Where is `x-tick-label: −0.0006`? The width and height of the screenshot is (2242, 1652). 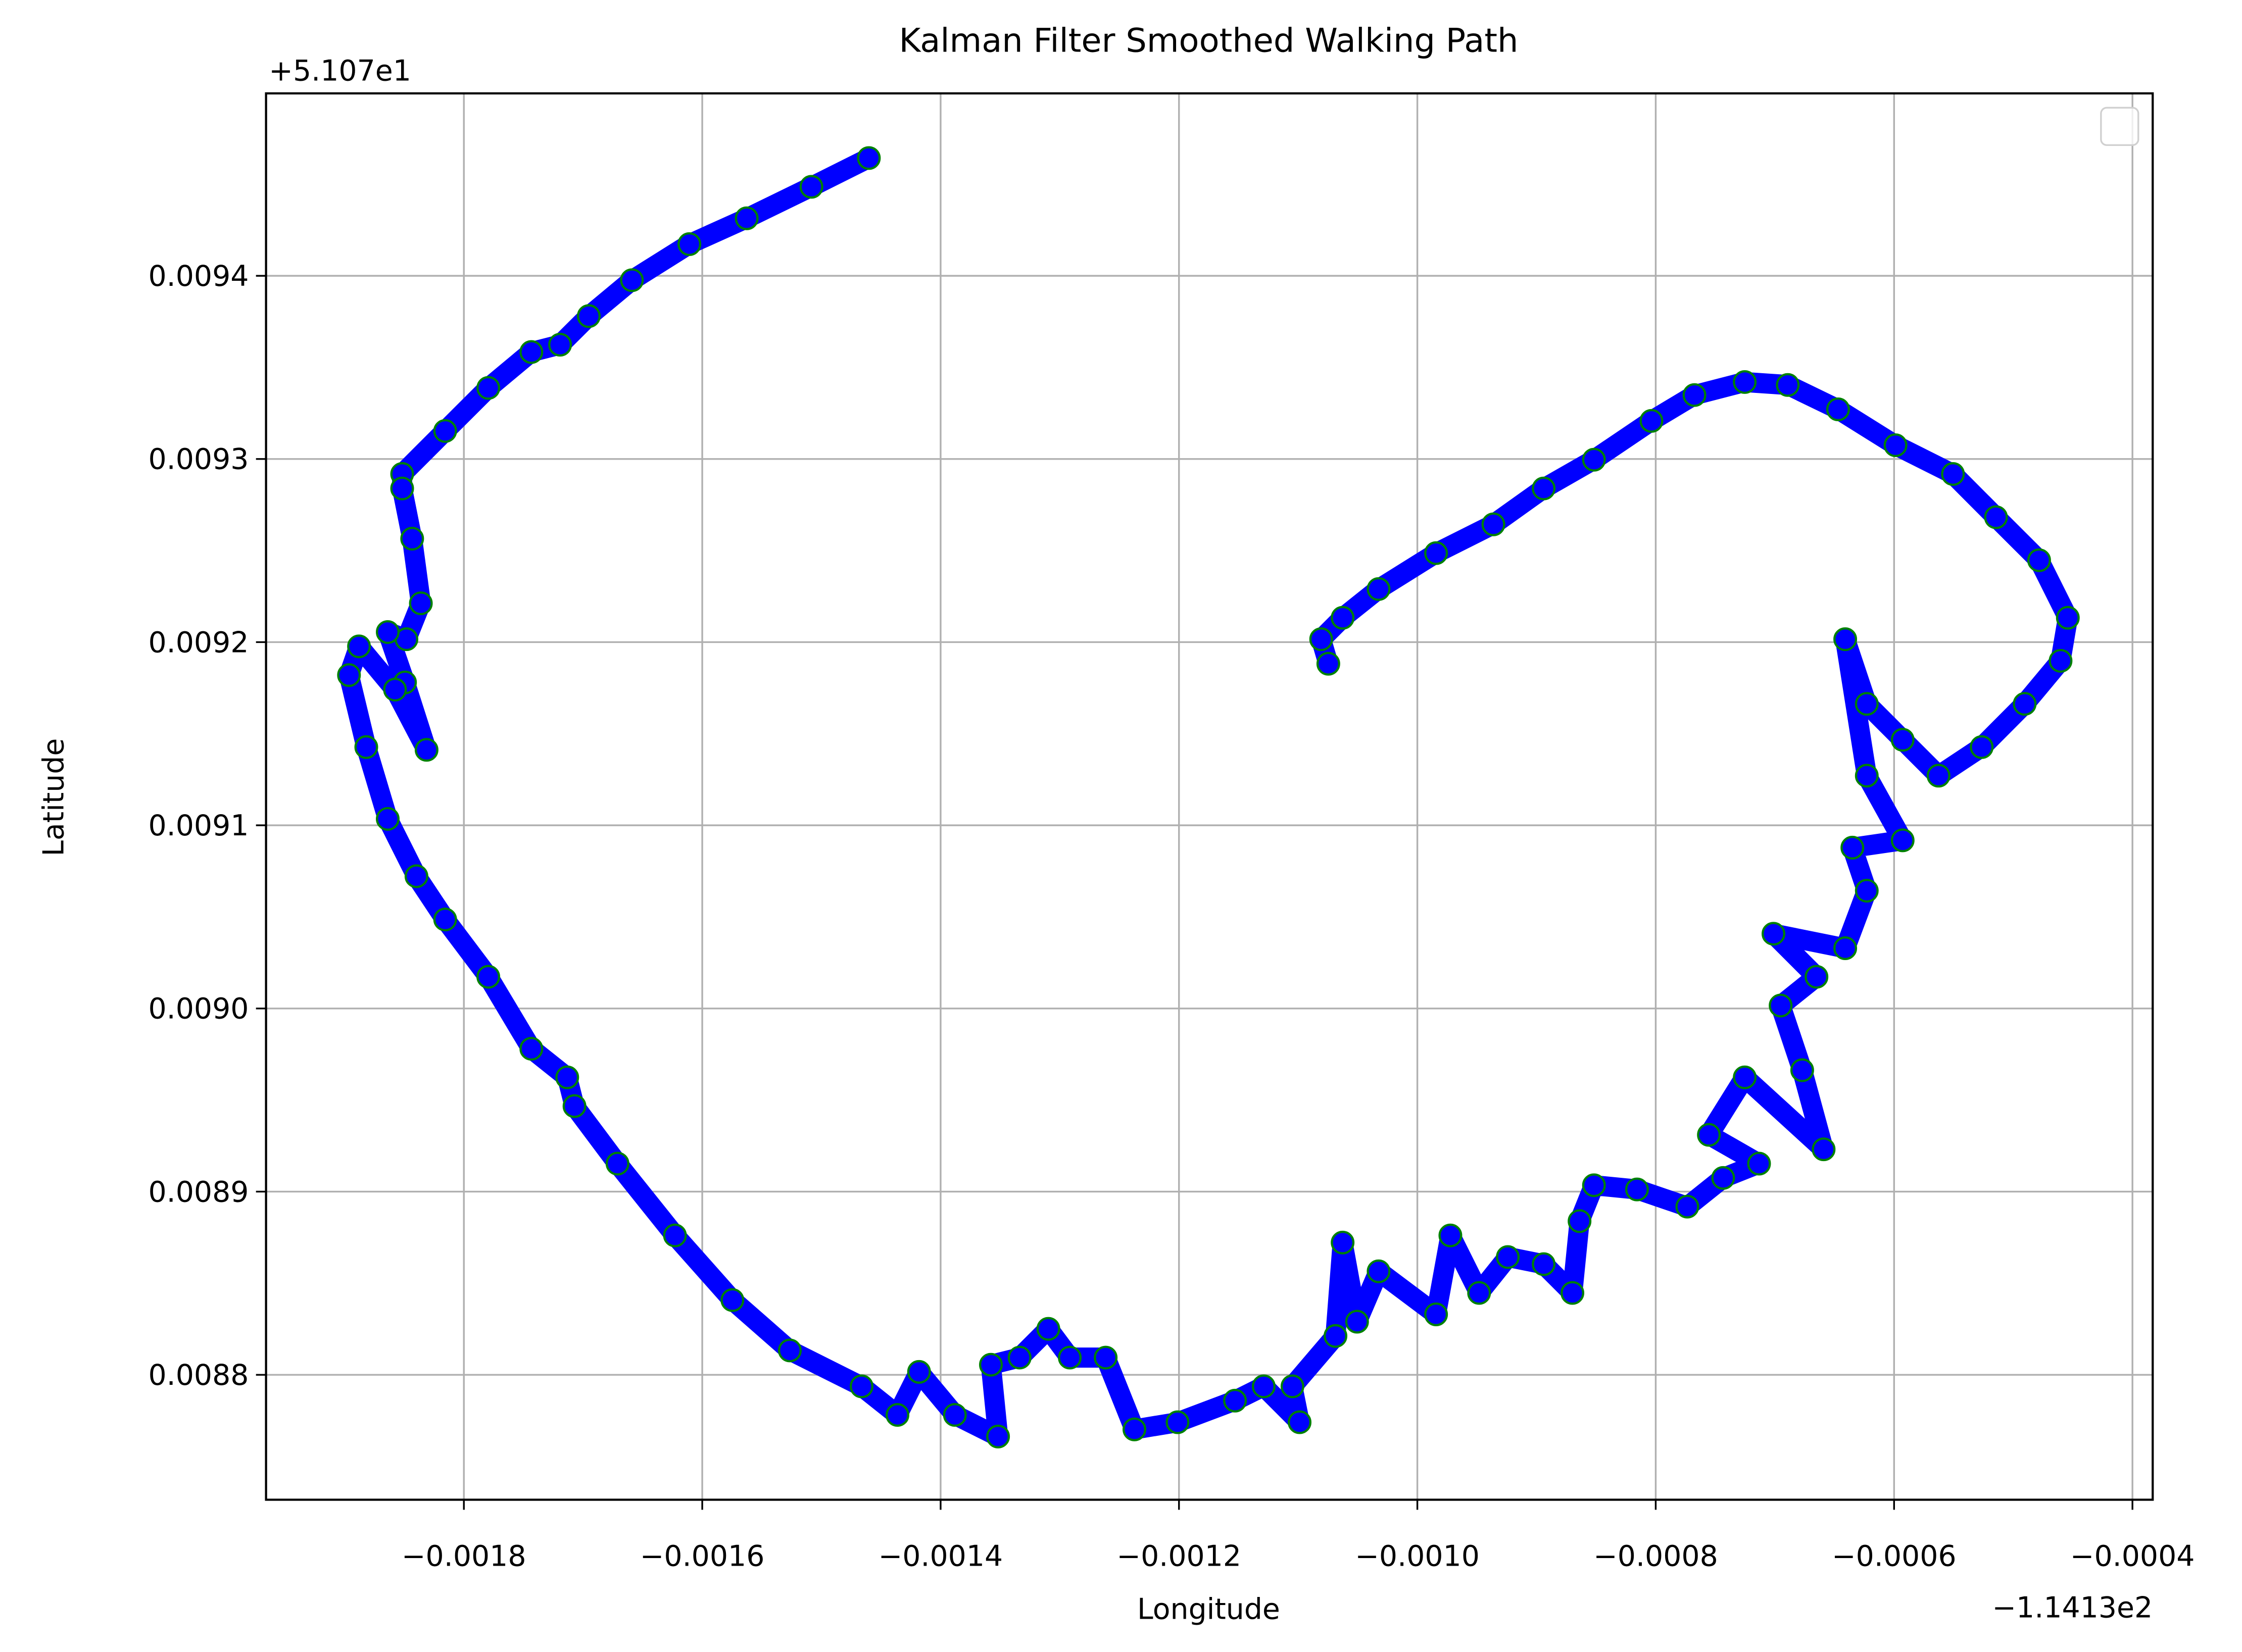 x-tick-label: −0.0006 is located at coordinates (1895, 1556).